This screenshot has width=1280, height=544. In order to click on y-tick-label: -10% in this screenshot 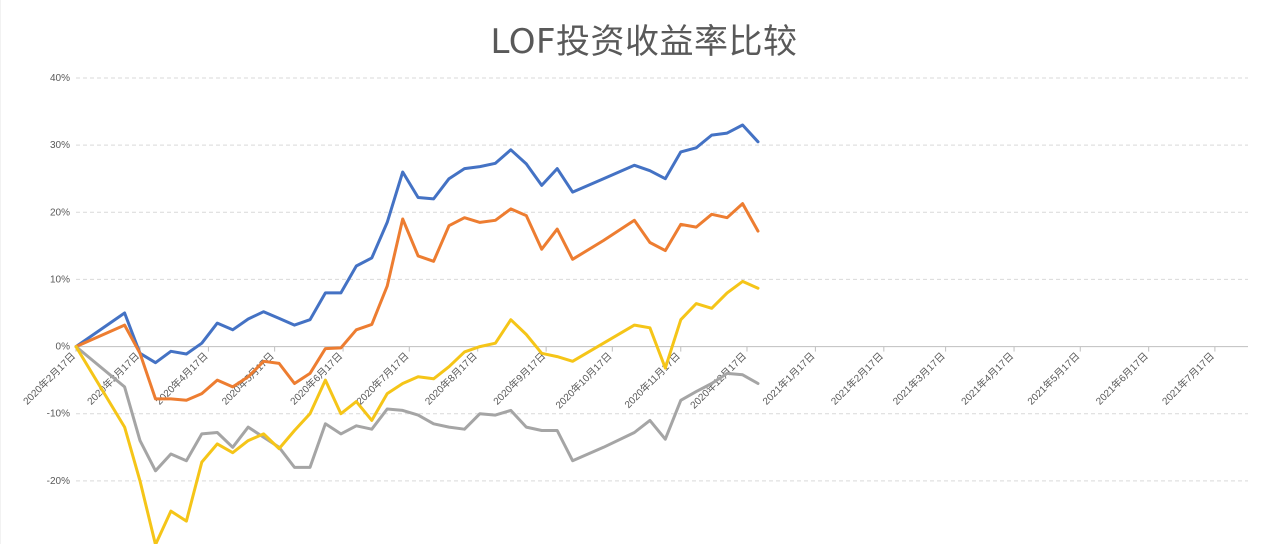, I will do `click(58, 414)`.